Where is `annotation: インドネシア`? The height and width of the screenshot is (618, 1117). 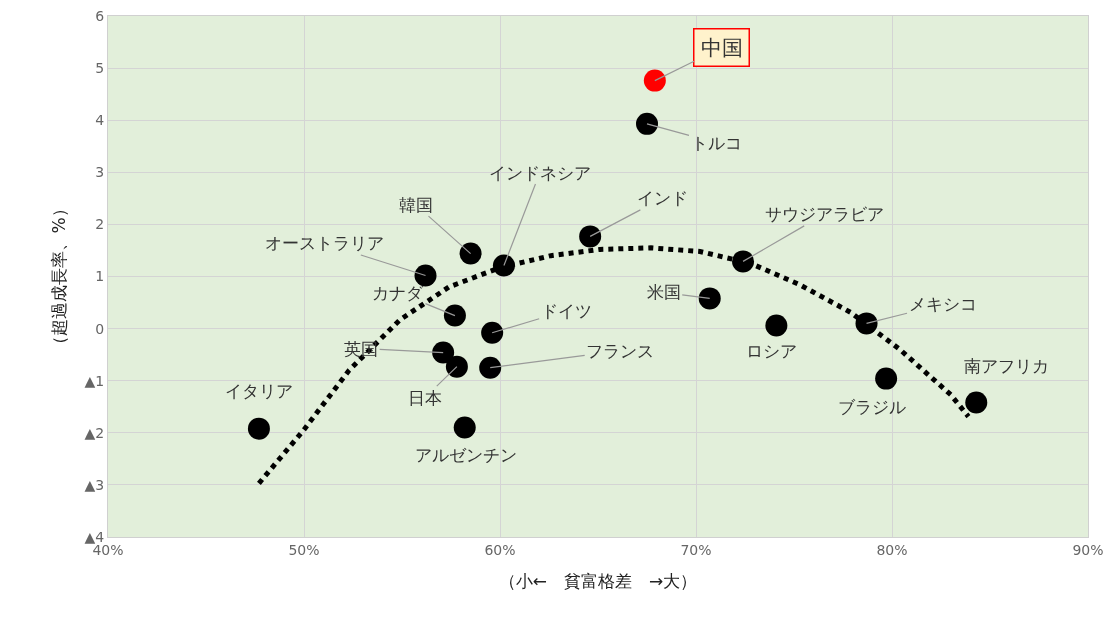 annotation: インドネシア is located at coordinates (540, 173).